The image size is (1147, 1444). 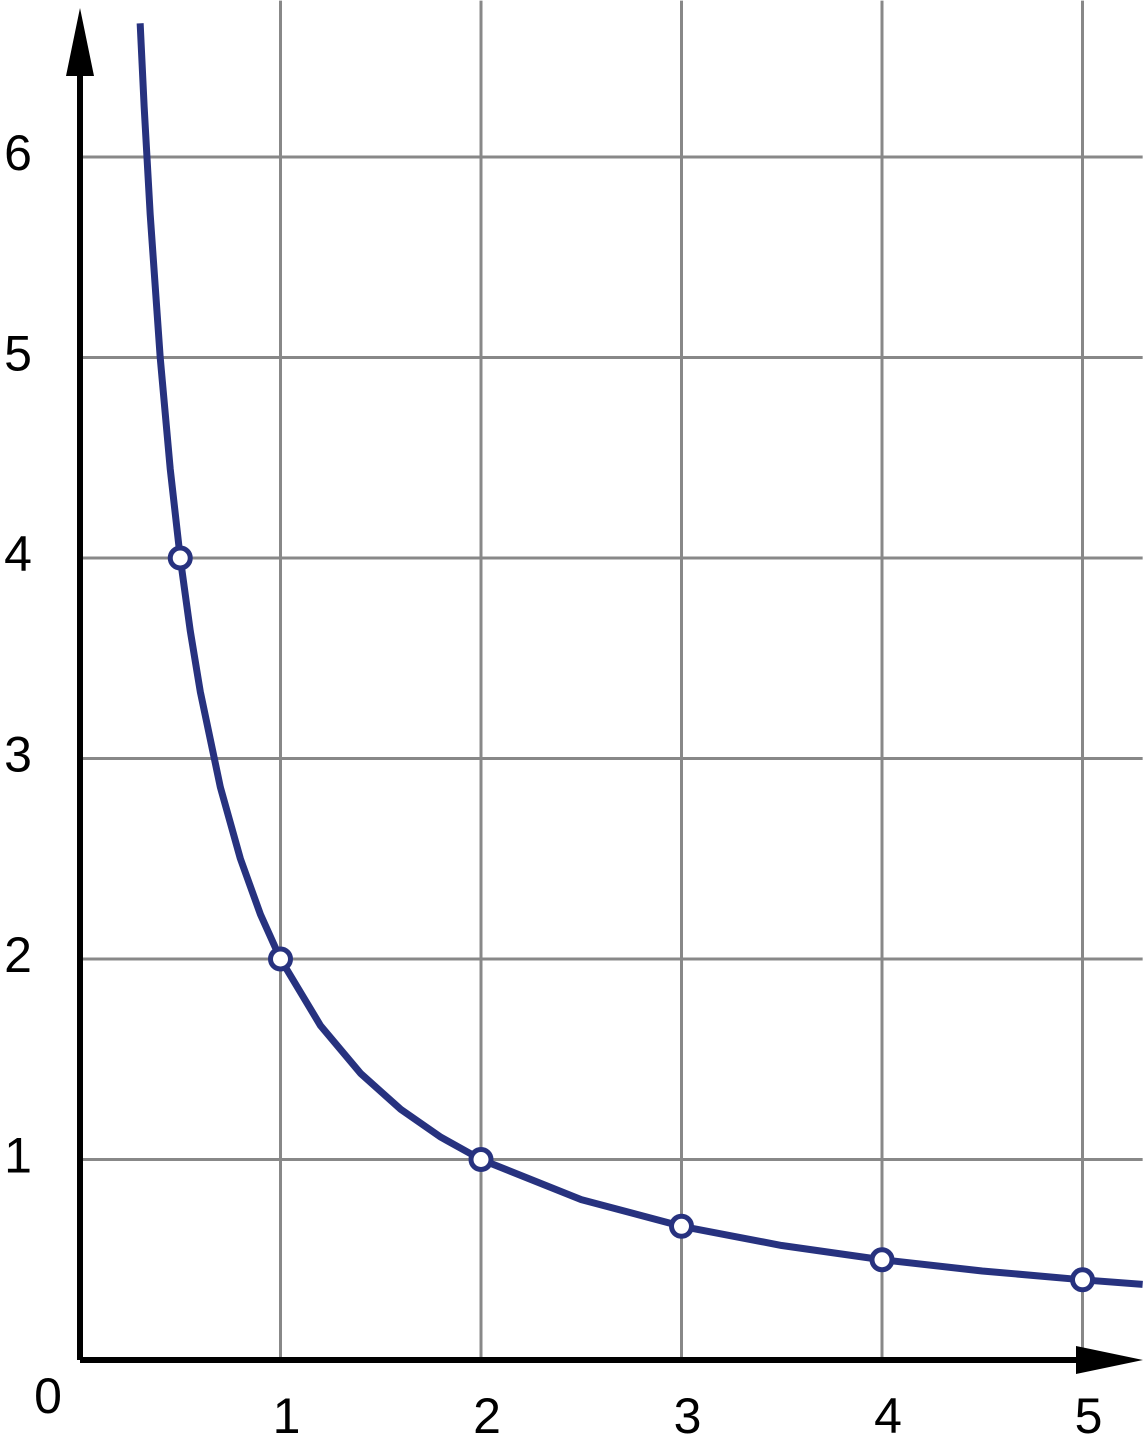 I want to click on y-axis-arrow, so click(x=80, y=42).